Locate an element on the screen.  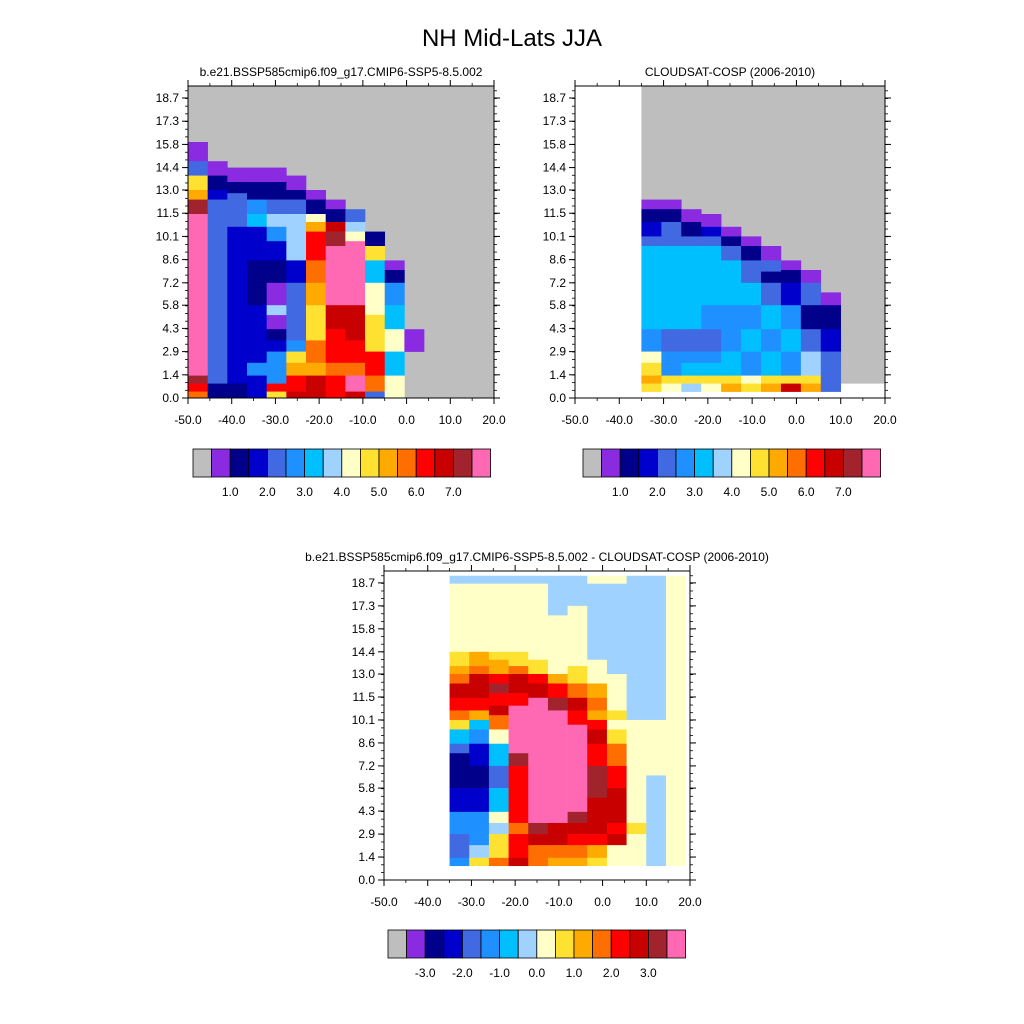
colorbar-label: 3.0 is located at coordinates (304, 492).